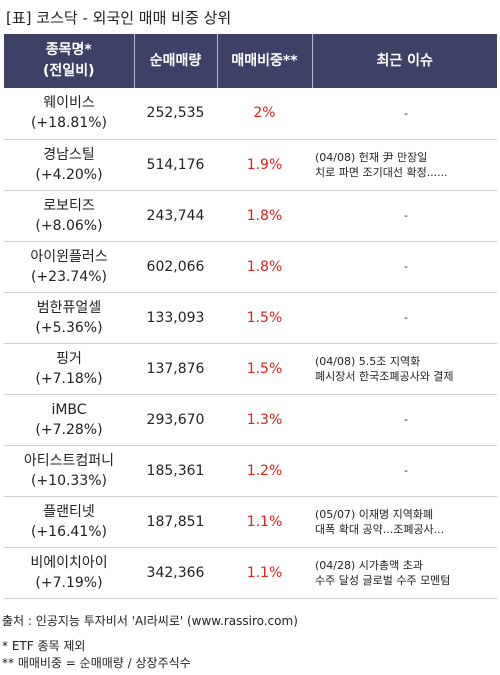 The height and width of the screenshot is (675, 500). What do you see at coordinates (69, 276) in the screenshot?
I see `stock-change: (+23.74%)` at bounding box center [69, 276].